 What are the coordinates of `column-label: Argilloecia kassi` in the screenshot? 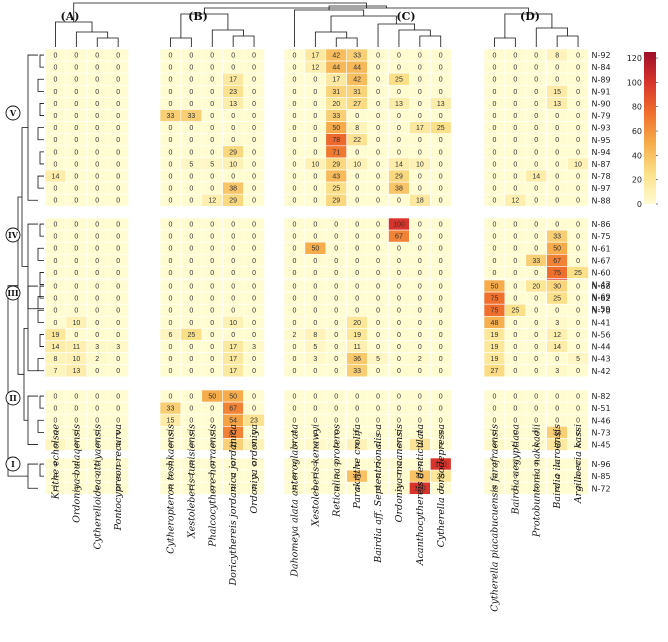 It's located at (578, 464).